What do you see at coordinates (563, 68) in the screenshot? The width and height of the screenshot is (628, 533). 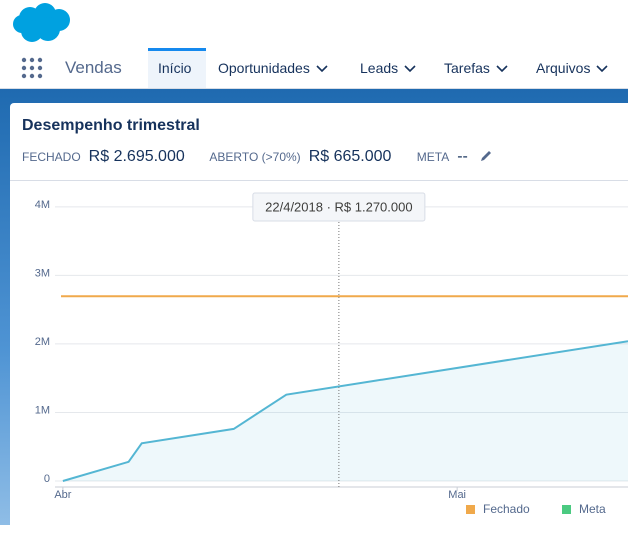 I see `tab-label: Arquivos` at bounding box center [563, 68].